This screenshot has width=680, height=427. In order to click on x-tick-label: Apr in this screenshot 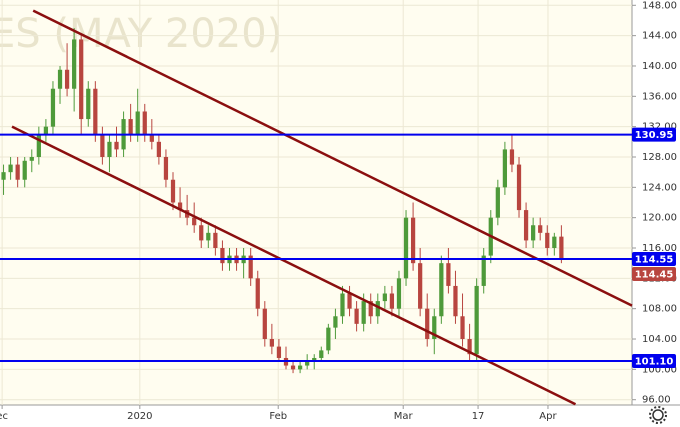, I will do `click(548, 416)`.